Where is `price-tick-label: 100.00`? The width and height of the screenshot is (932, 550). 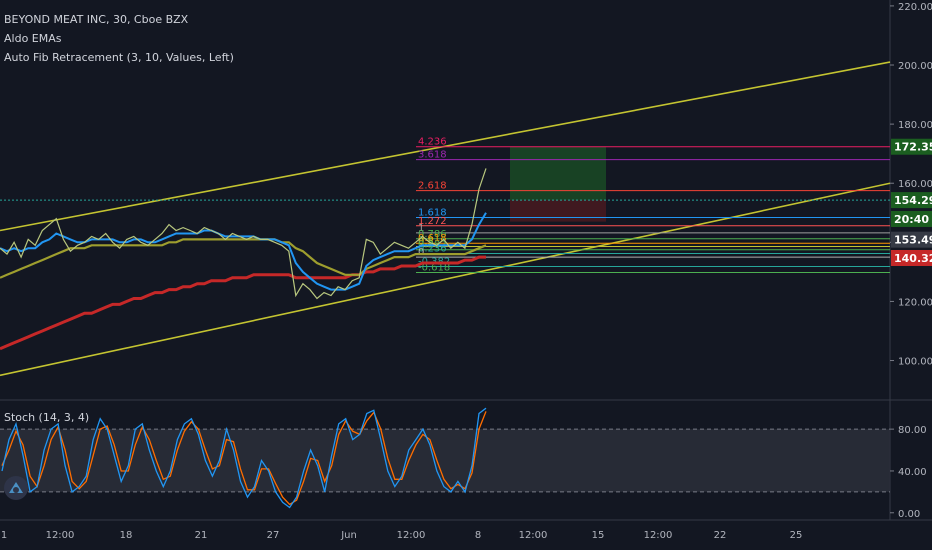 price-tick-label: 100.00 is located at coordinates (915, 362).